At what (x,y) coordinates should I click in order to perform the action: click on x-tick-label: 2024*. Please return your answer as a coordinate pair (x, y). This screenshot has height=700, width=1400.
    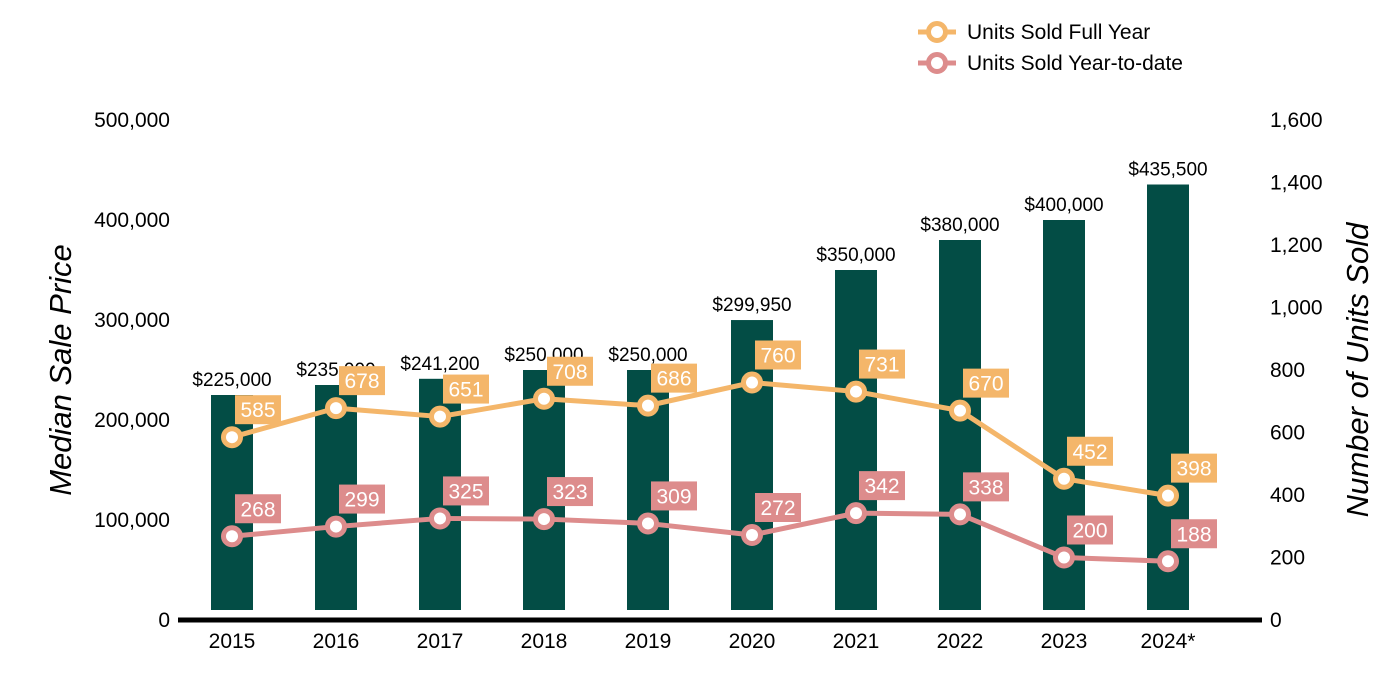
    Looking at the image, I should click on (1168, 641).